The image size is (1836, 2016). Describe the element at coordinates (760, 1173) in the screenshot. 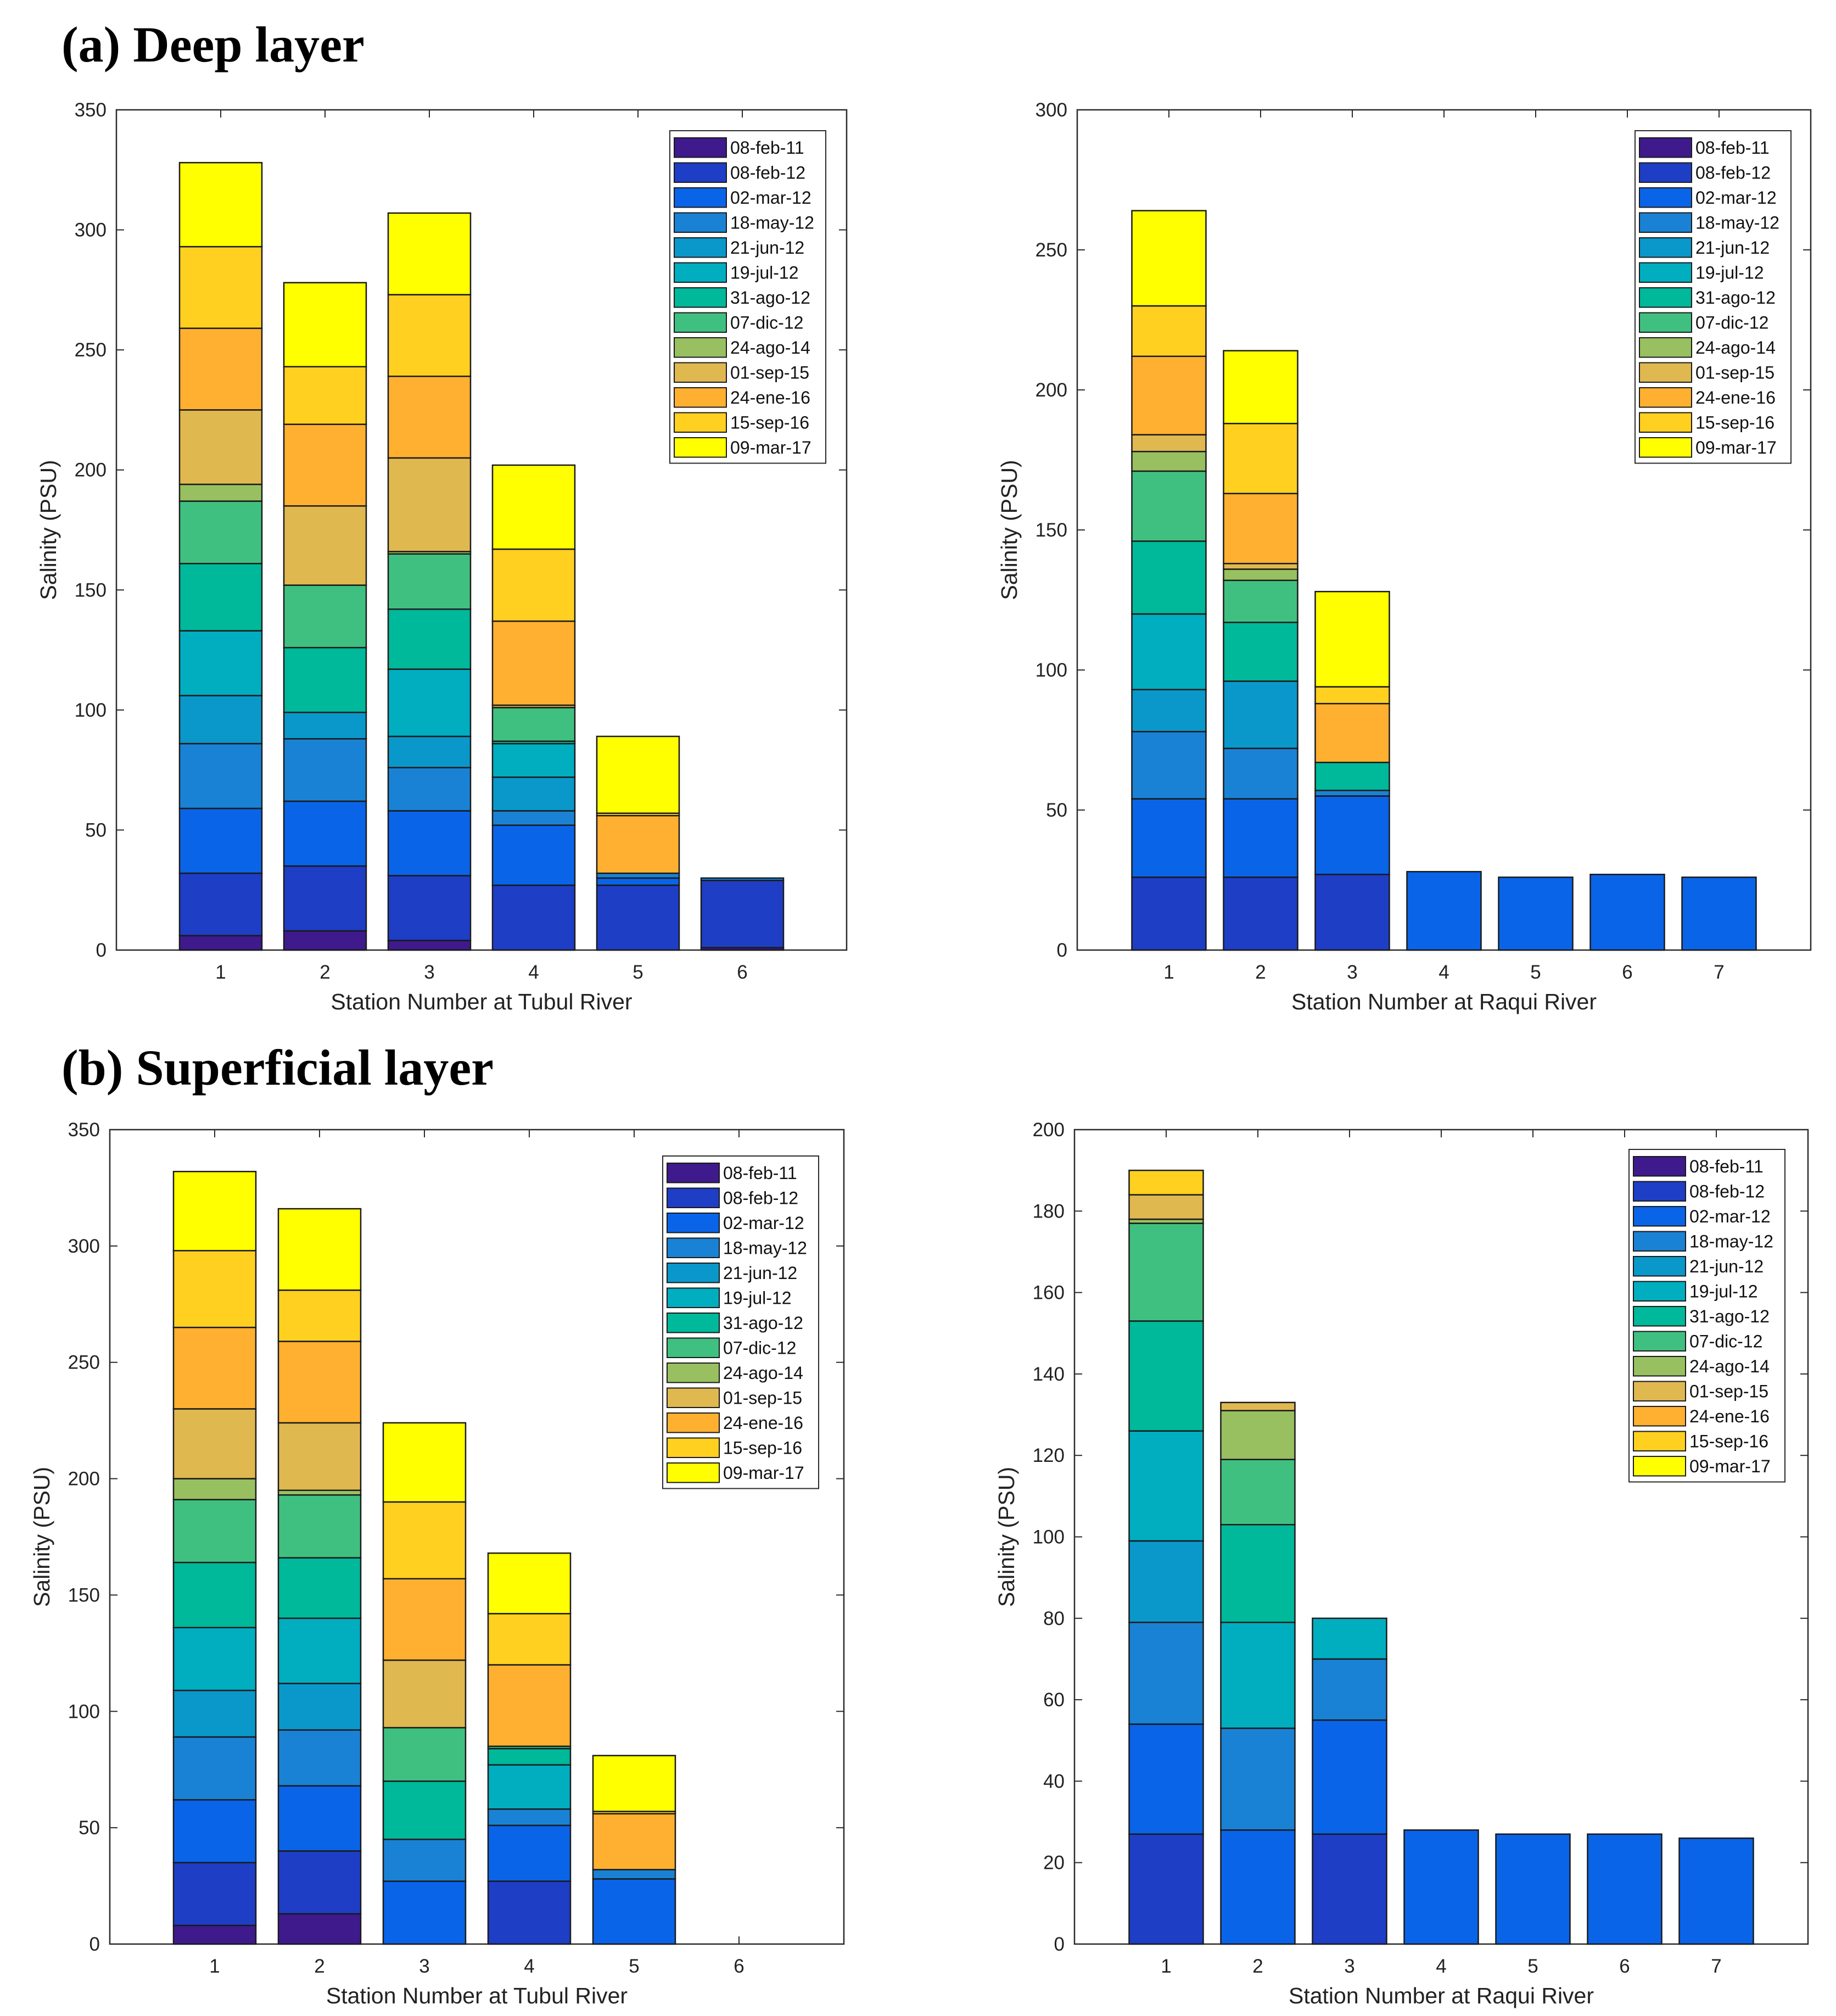

I see `legend-label: 08-feb-11` at that location.